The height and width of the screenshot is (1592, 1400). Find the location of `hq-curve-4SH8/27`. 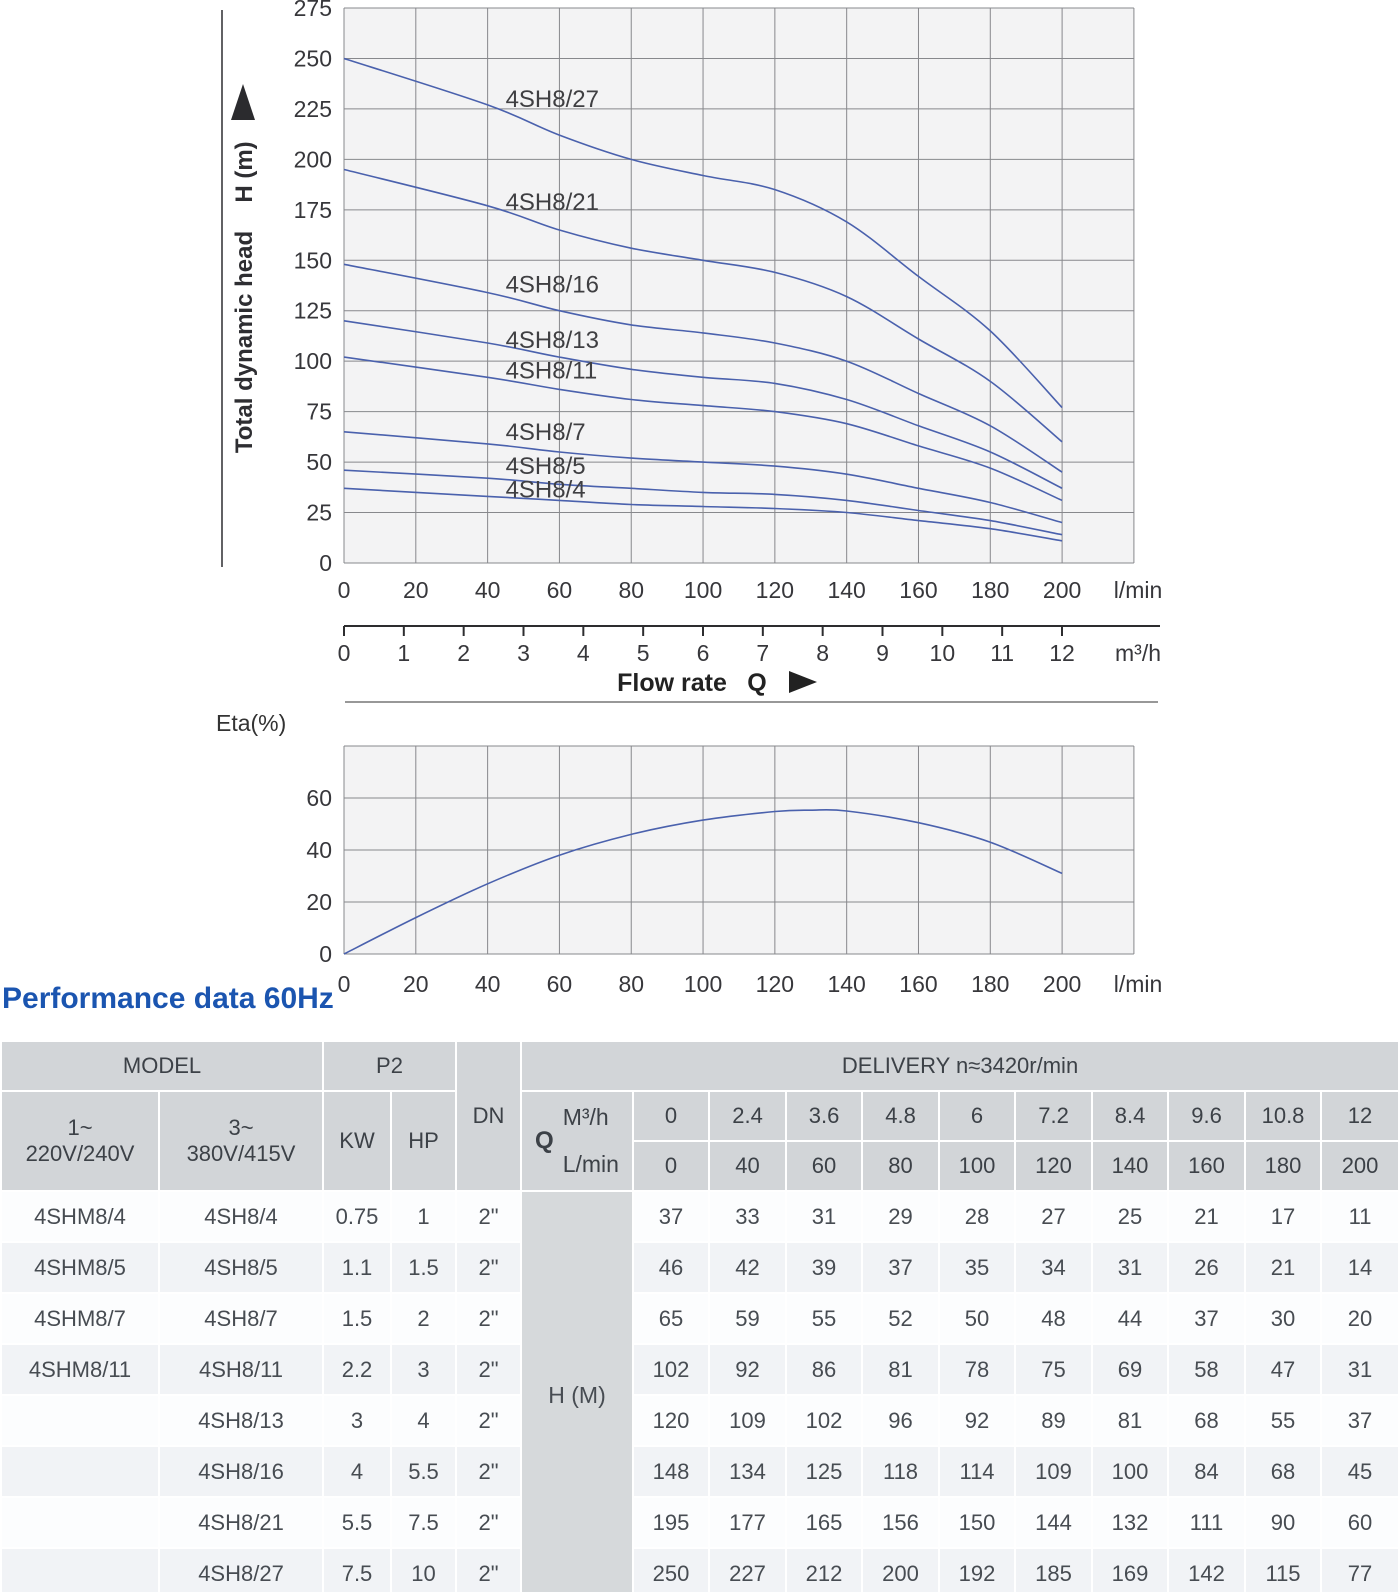

hq-curve-4SH8/27 is located at coordinates (703, 233).